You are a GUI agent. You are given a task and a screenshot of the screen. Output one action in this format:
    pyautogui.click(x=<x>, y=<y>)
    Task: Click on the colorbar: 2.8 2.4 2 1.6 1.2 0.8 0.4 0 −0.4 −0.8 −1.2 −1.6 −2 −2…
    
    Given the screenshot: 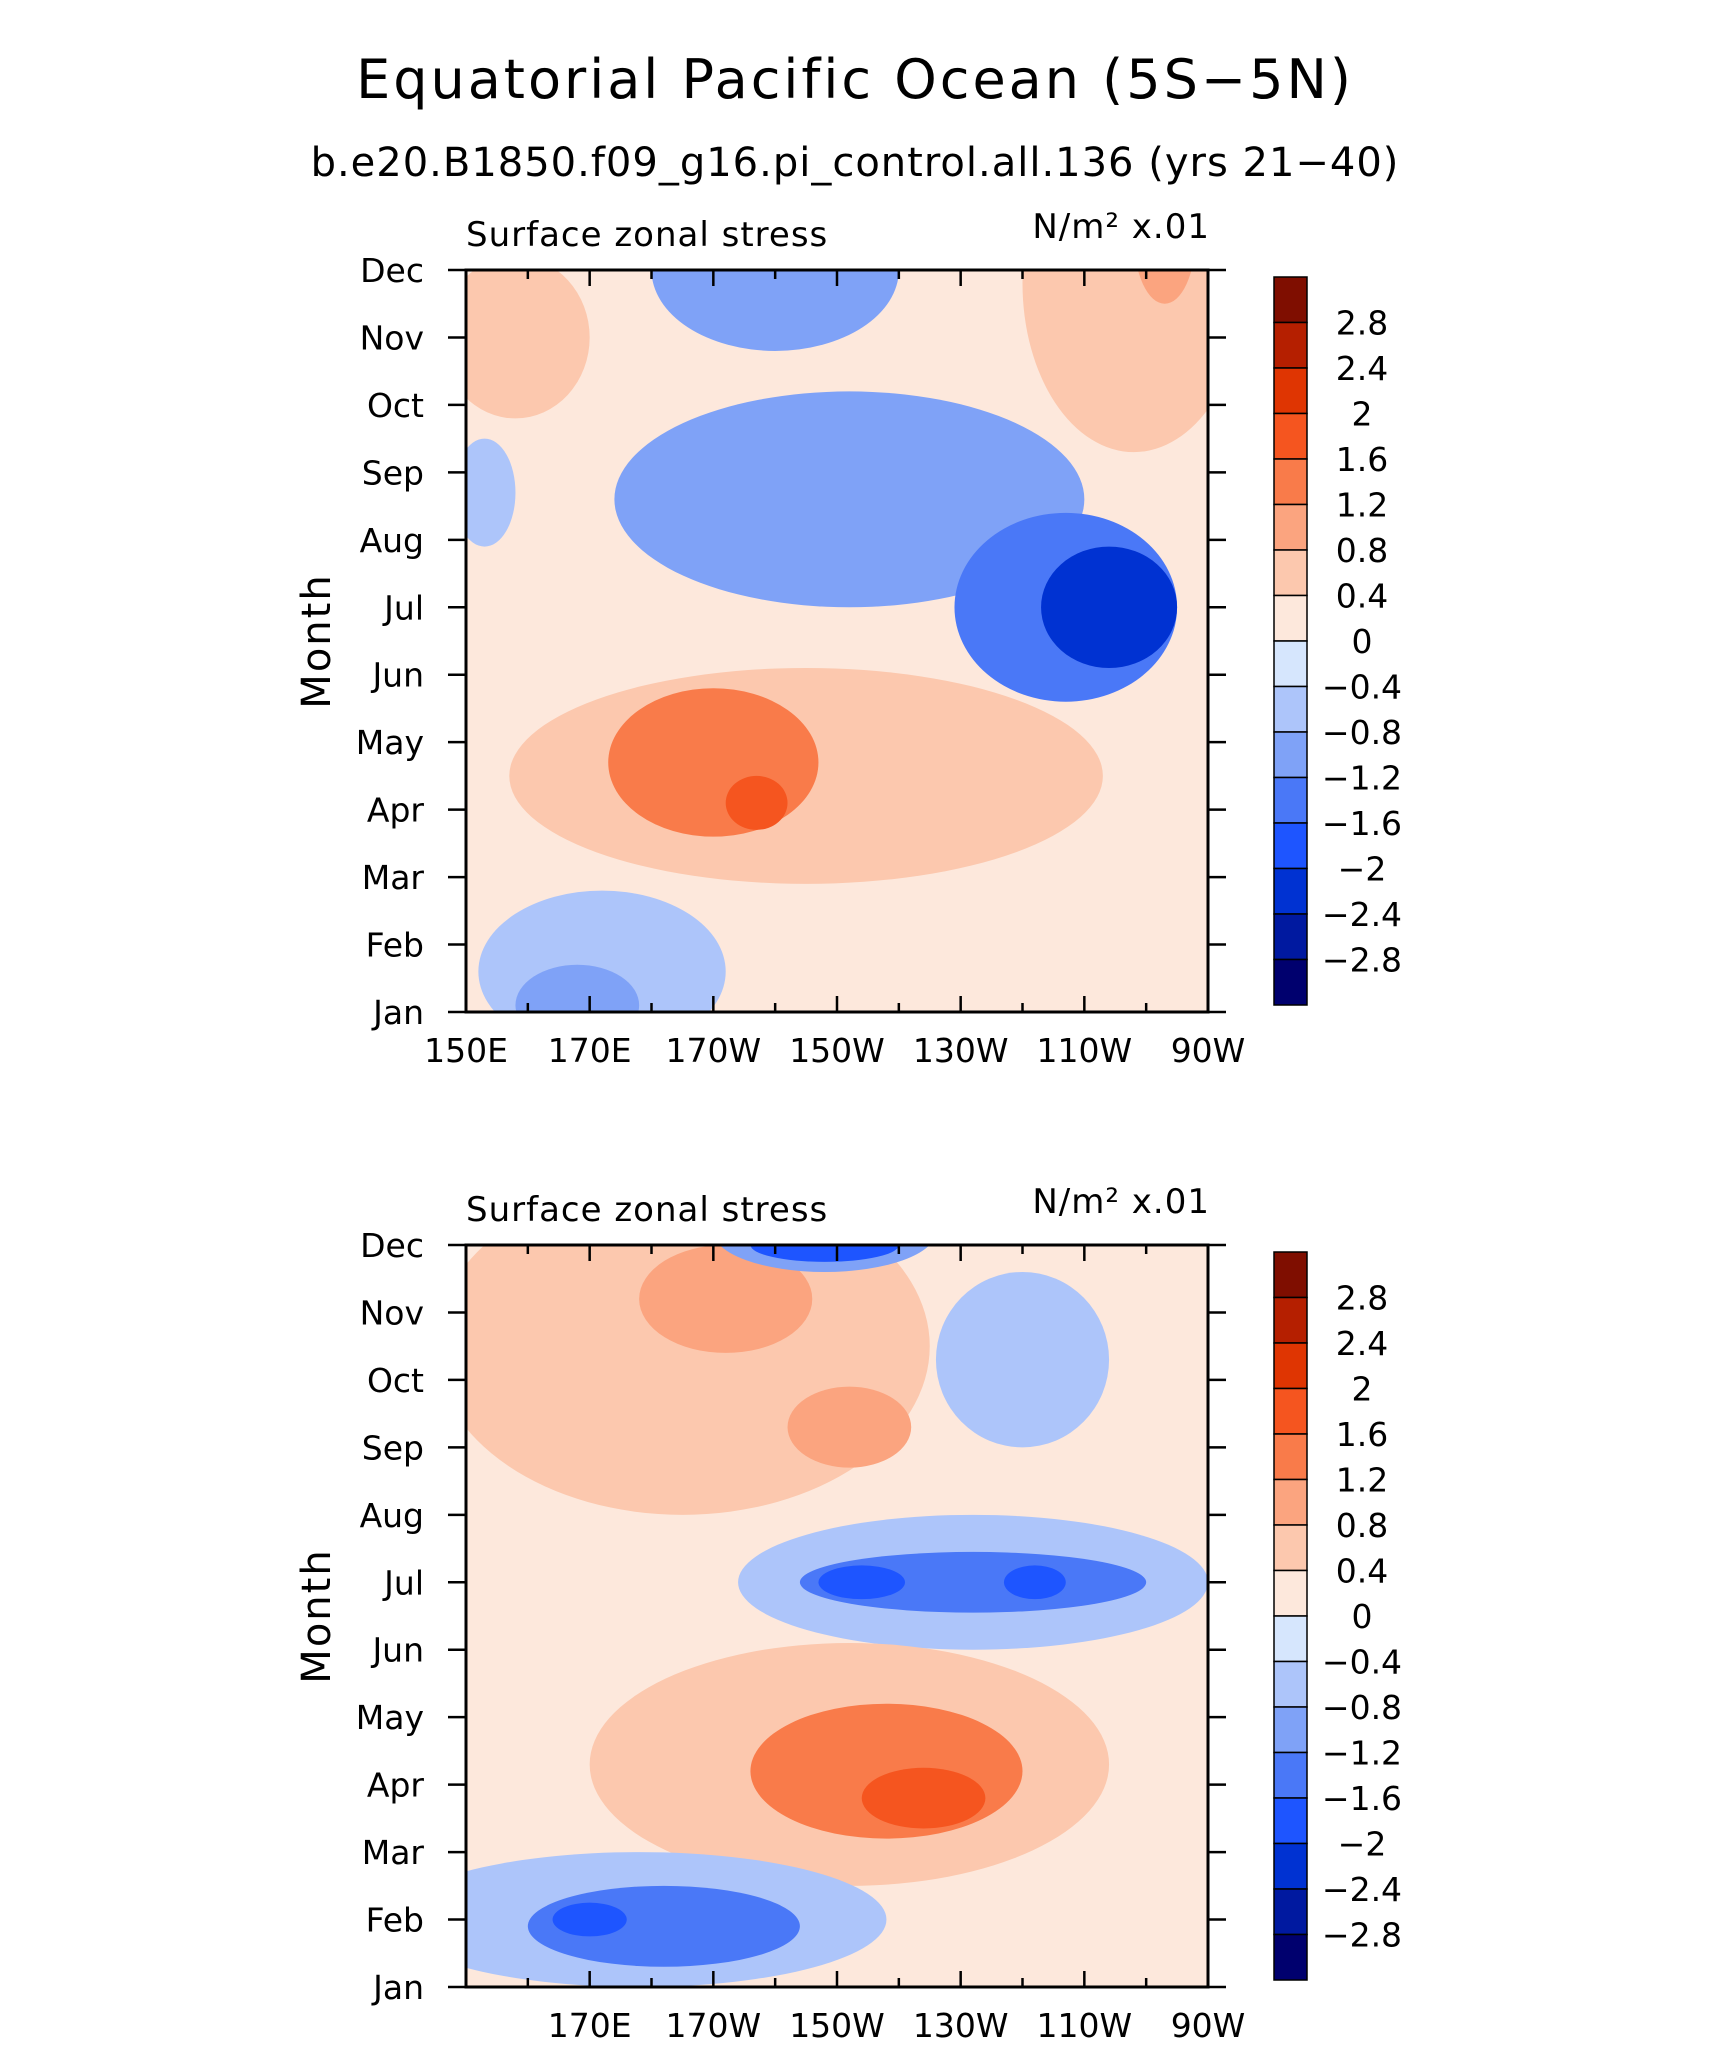 What is the action you would take?
    pyautogui.click(x=1337, y=641)
    